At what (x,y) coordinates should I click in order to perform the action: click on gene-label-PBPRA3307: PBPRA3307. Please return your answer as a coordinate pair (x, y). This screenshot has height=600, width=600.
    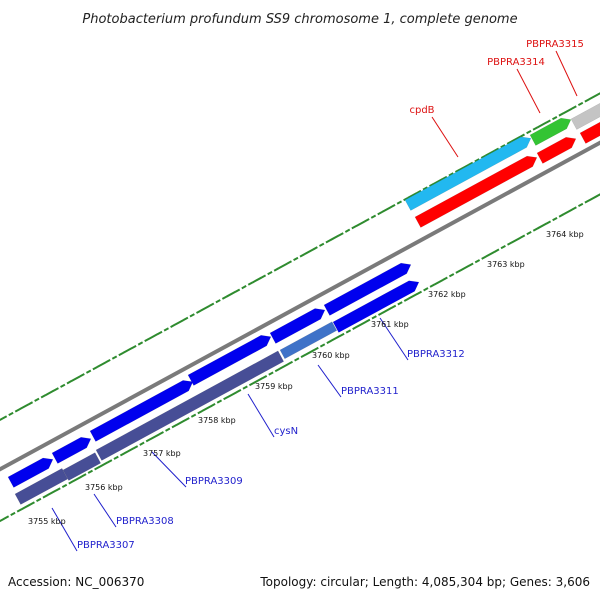
    Looking at the image, I should click on (106, 545).